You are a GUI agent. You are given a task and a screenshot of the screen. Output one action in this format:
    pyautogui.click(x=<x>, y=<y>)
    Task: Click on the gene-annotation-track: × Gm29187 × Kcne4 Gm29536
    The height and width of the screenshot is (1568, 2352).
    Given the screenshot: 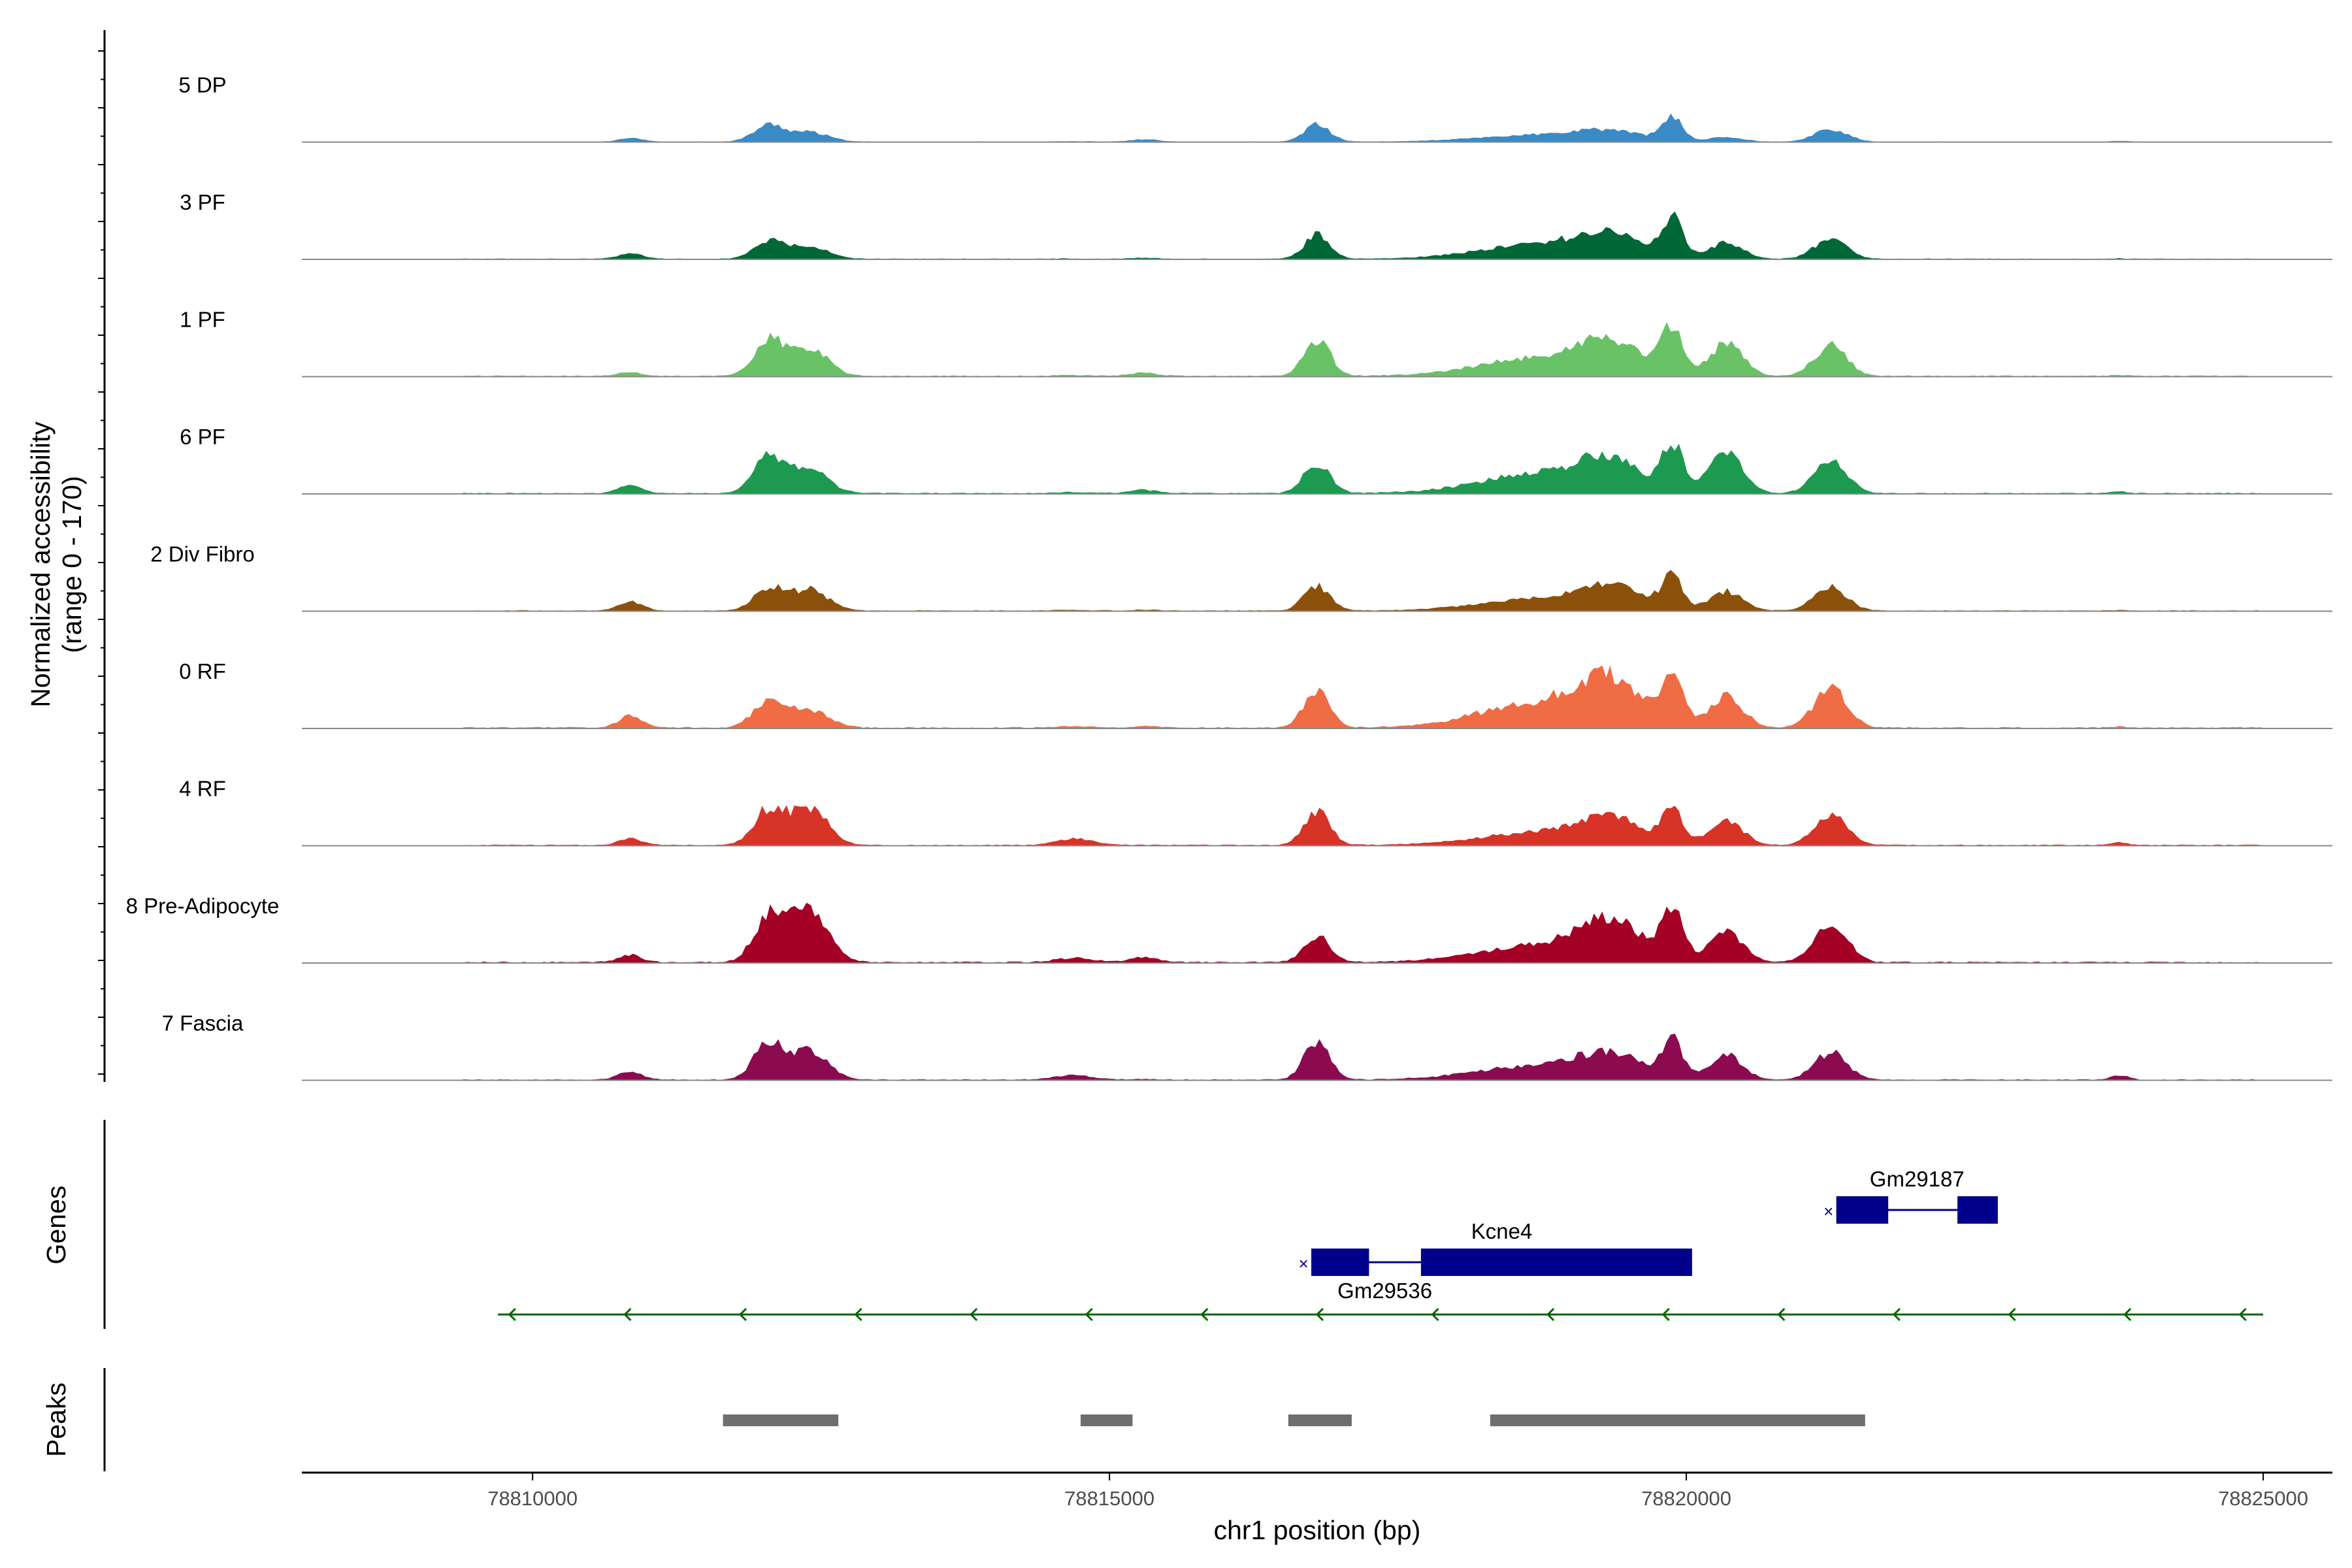 What is the action you would take?
    pyautogui.click(x=1381, y=1244)
    